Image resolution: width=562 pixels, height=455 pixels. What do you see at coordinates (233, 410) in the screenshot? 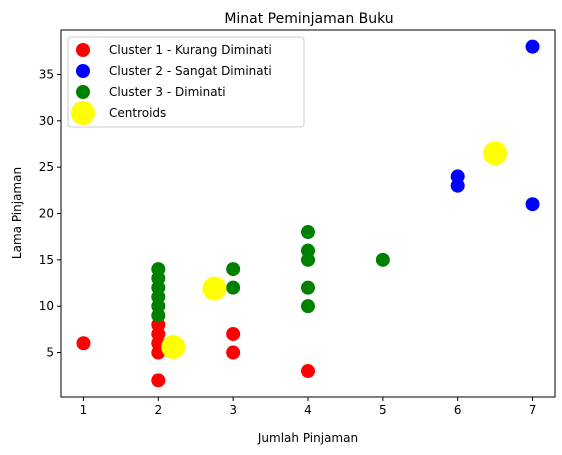
I see `x-tick-label: 3` at bounding box center [233, 410].